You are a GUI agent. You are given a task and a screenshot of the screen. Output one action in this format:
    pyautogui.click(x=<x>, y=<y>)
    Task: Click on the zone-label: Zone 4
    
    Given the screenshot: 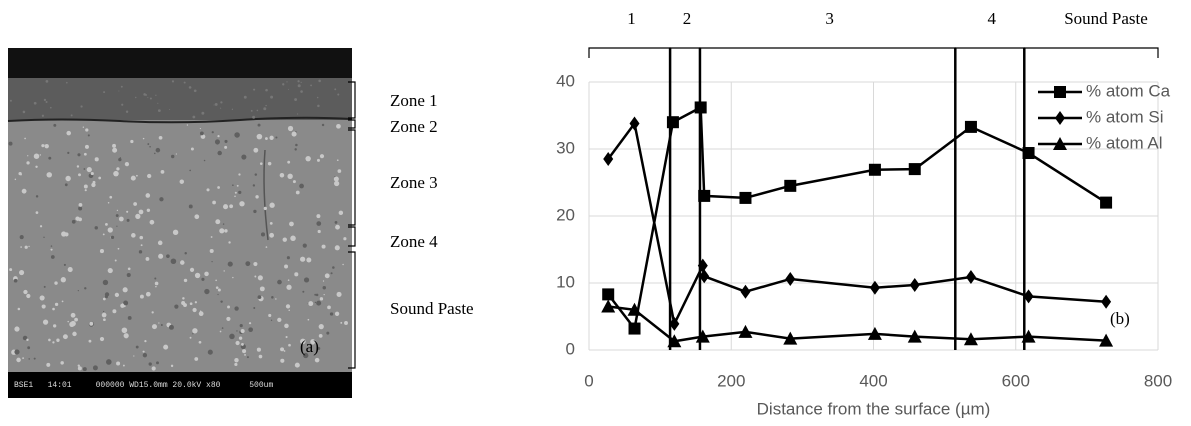 What is the action you would take?
    pyautogui.click(x=414, y=241)
    